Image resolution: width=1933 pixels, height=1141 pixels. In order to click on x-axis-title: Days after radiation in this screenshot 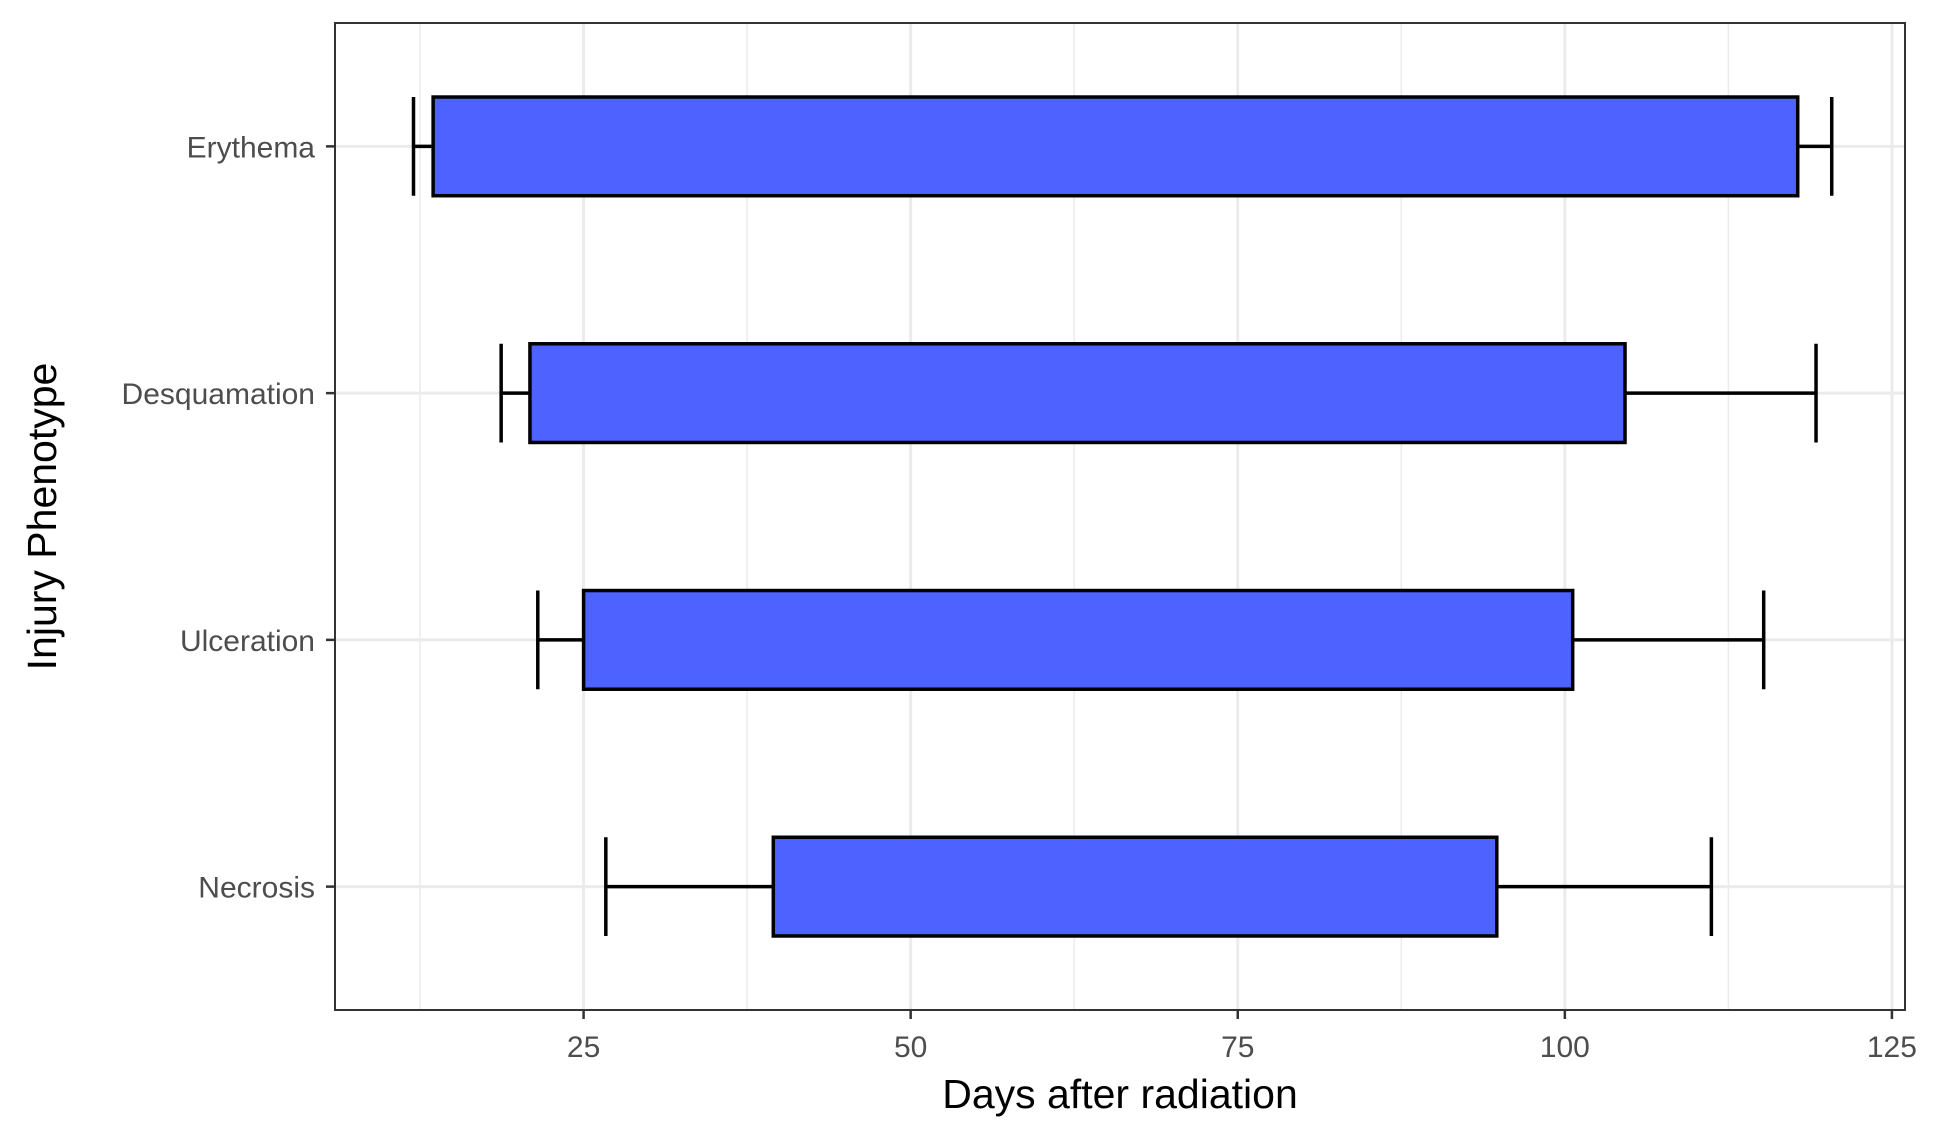, I will do `click(1120, 1094)`.